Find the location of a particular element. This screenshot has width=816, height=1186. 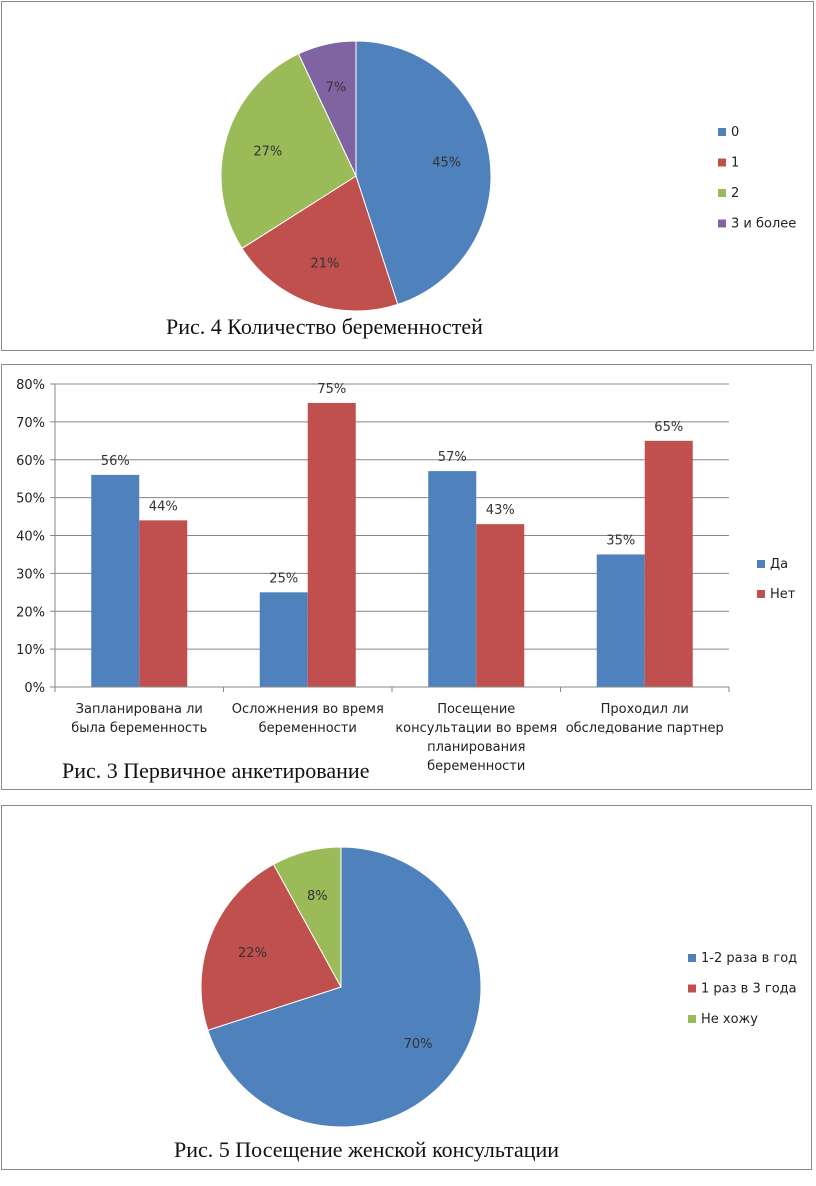

y-tick-label: 20% is located at coordinates (30, 612).